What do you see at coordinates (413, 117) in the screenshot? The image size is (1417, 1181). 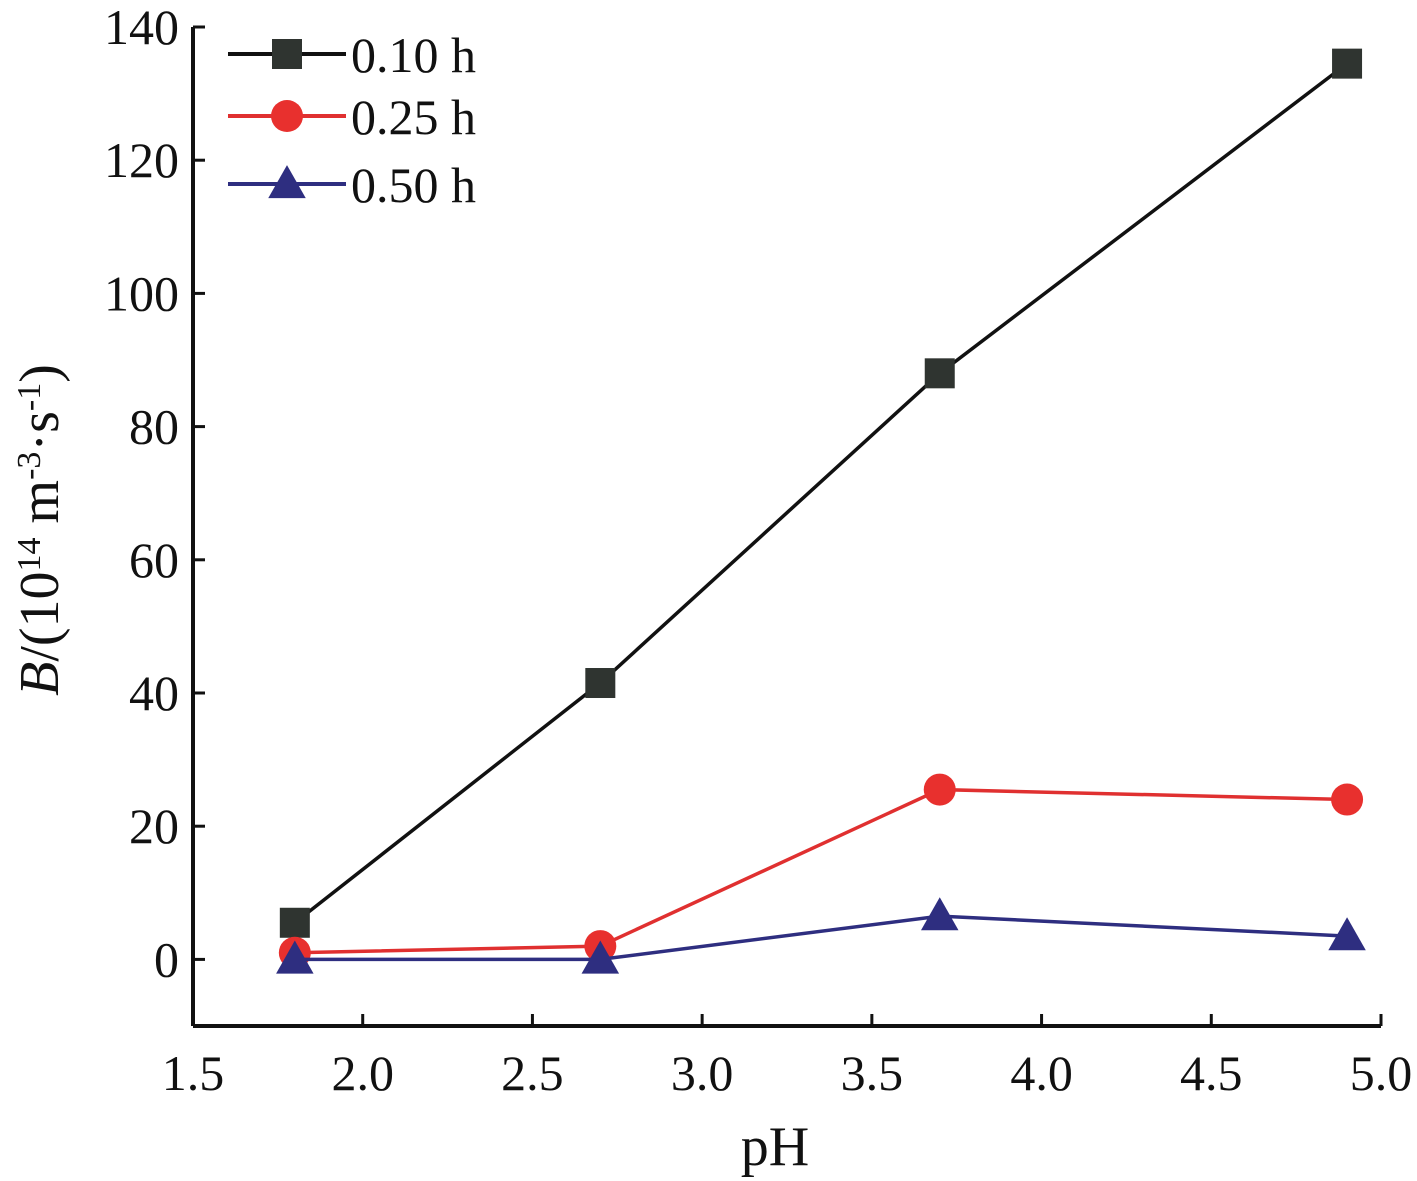 I see `legend-label: 0.25 h` at bounding box center [413, 117].